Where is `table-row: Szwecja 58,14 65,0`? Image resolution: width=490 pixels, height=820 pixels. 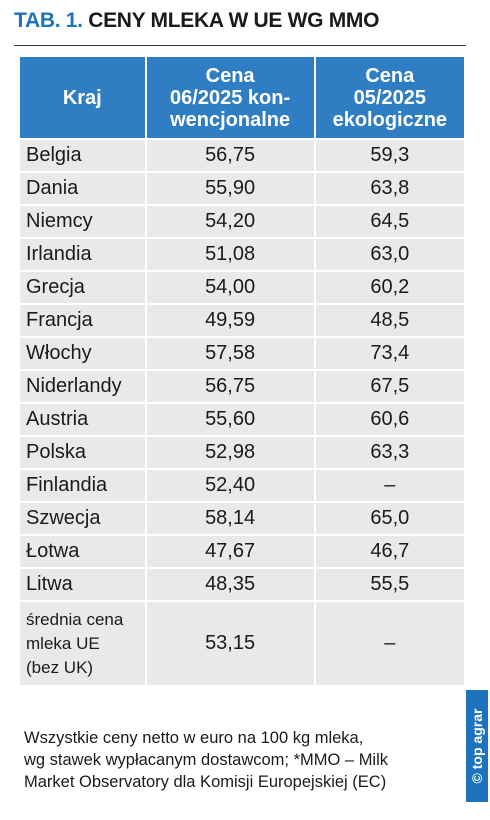
table-row: Szwecja 58,14 65,0 is located at coordinates (242, 518).